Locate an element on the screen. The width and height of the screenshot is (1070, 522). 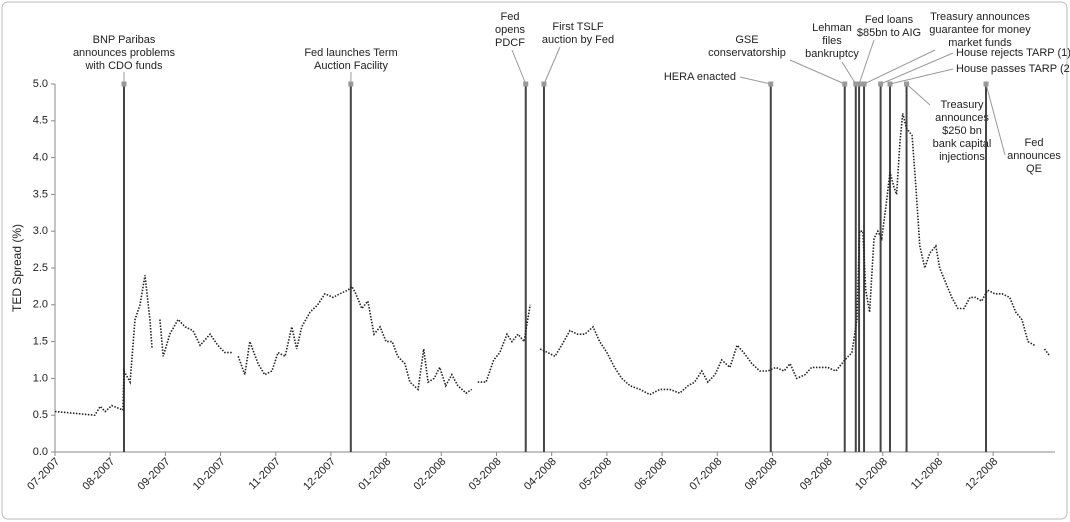
event-label: guarantee for money is located at coordinates (980, 30).